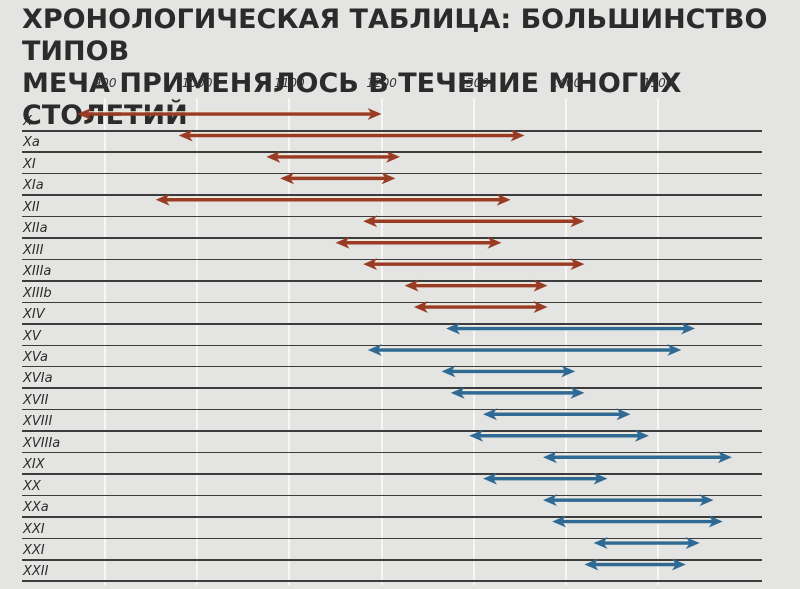 The width and height of the screenshot is (800, 589). I want to click on sword-type-label: XIa, so click(33, 186).